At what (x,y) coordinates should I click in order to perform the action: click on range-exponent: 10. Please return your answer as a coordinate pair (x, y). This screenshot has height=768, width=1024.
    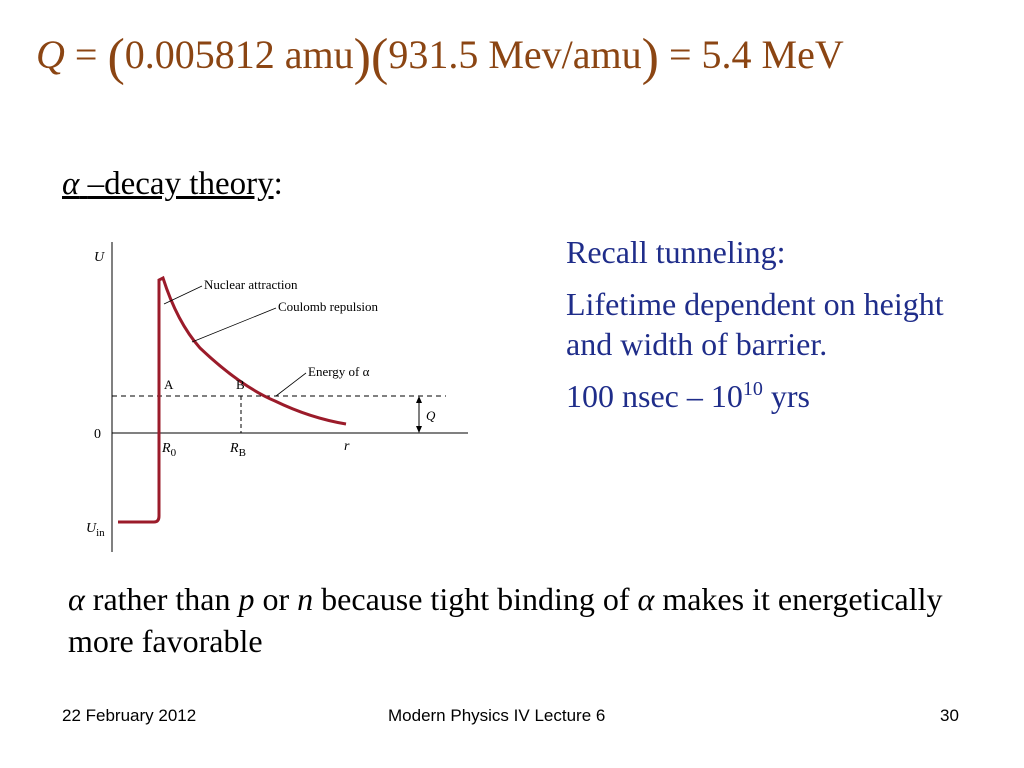
    Looking at the image, I should click on (752, 389).